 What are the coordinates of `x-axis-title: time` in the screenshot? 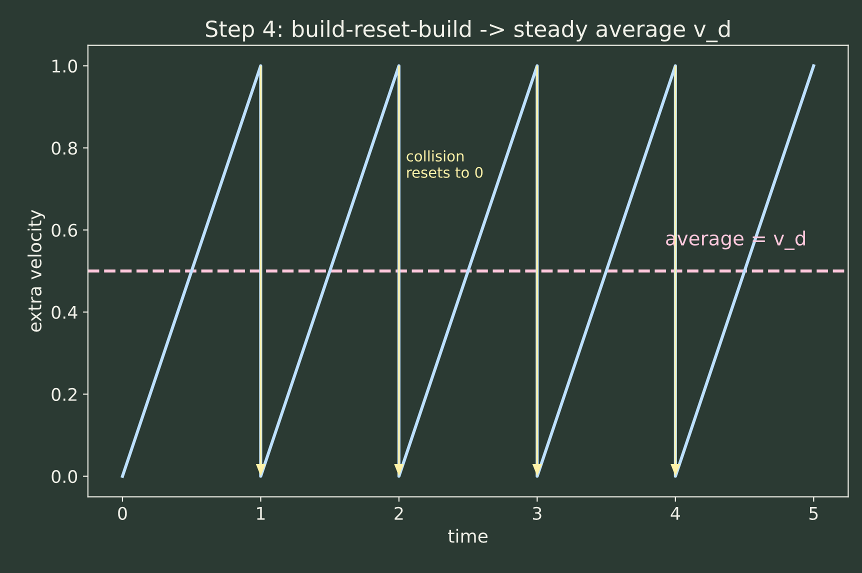 It's located at (468, 535).